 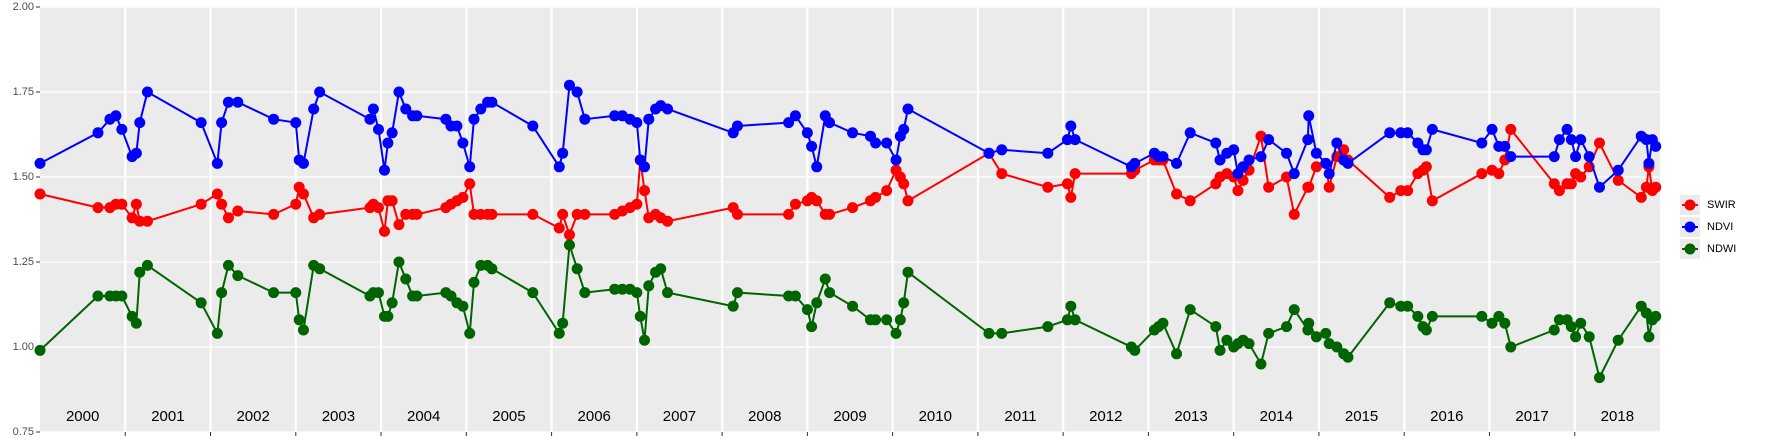 What do you see at coordinates (167, 416) in the screenshot?
I see `year-label: 2001` at bounding box center [167, 416].